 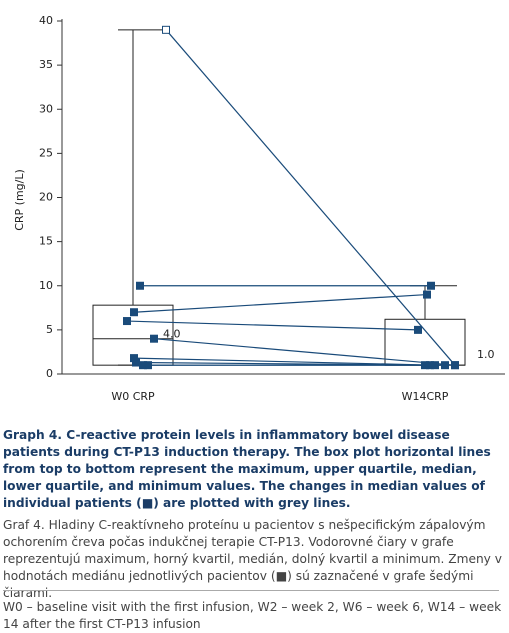 What do you see at coordinates (425, 342) in the screenshot?
I see `box` at bounding box center [425, 342].